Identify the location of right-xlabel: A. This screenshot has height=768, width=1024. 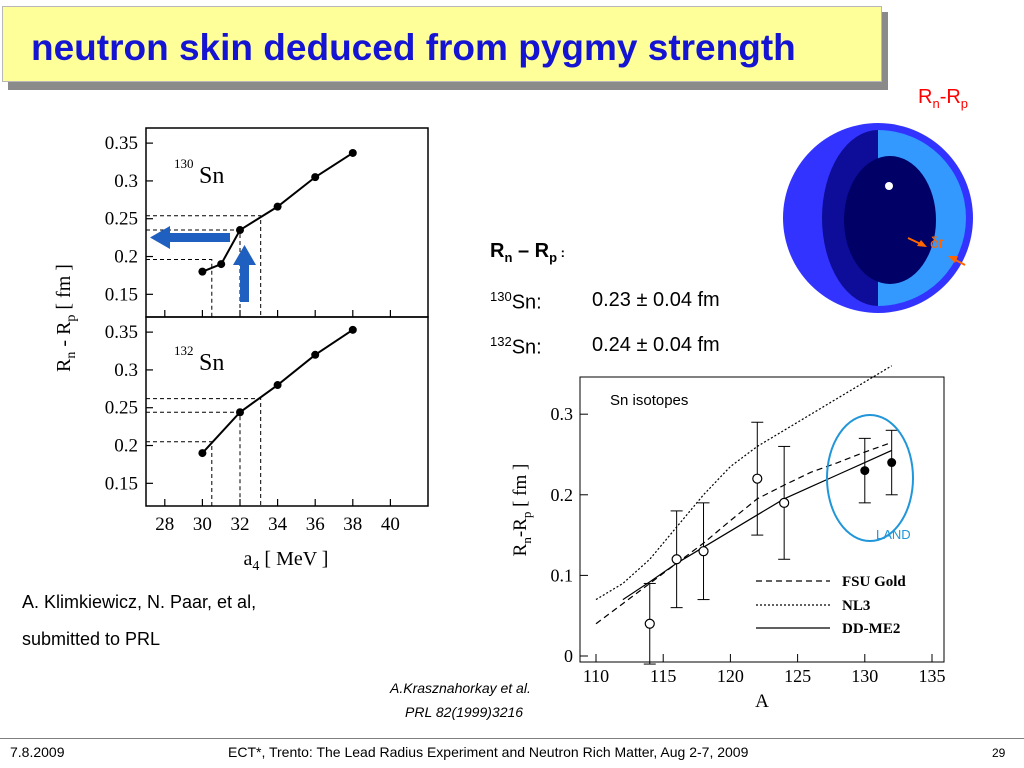
(762, 701).